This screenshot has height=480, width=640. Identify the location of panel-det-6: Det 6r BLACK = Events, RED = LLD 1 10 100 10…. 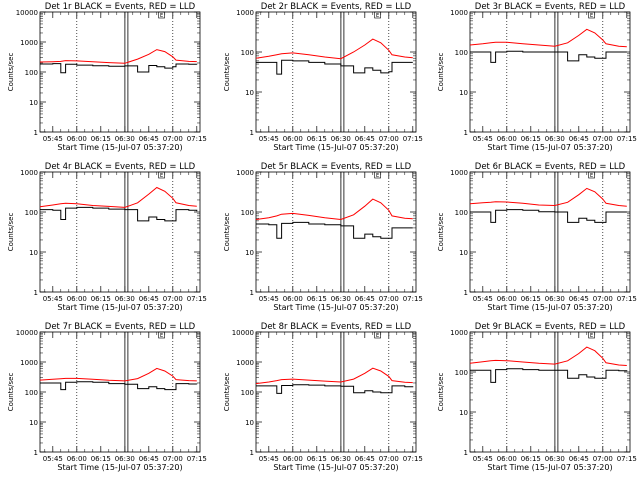
(537, 237).